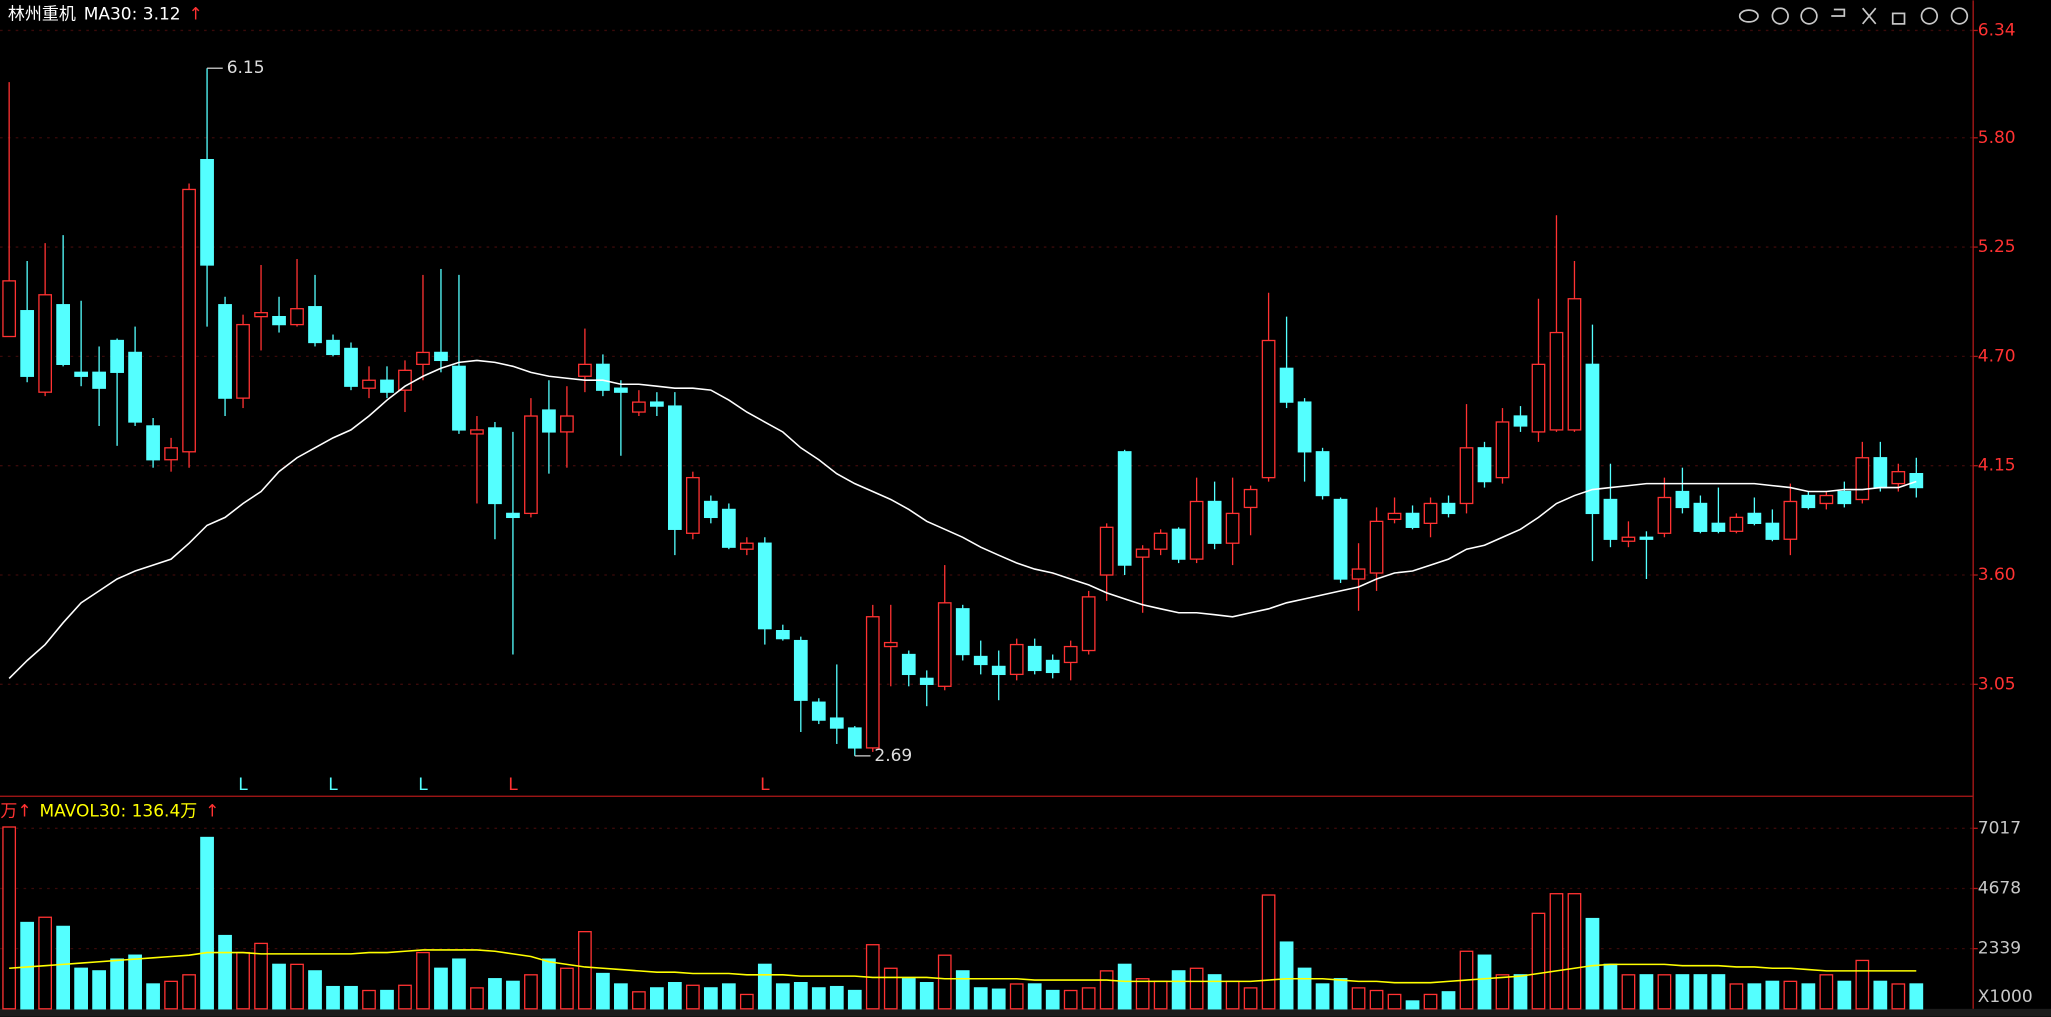 The image size is (2051, 1017). Describe the element at coordinates (1999, 888) in the screenshot. I see `y-tick-label: 4678` at that location.